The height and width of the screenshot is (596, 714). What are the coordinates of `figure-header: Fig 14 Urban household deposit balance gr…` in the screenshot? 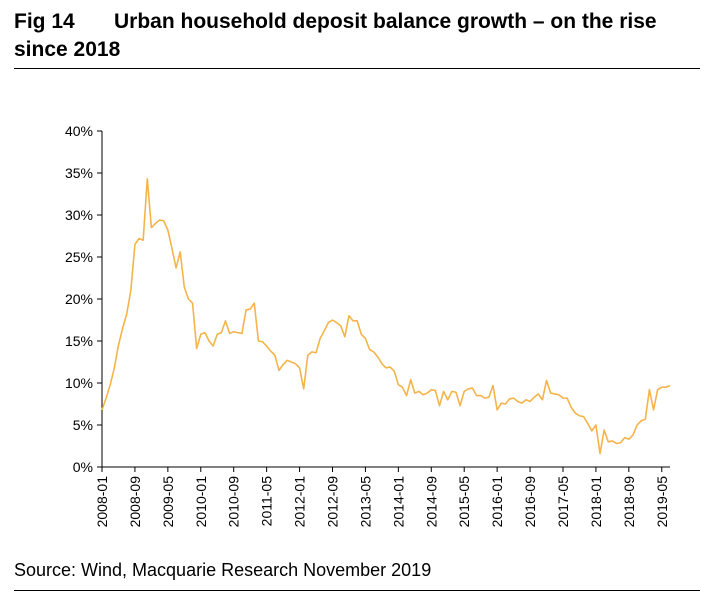 It's located at (359, 36).